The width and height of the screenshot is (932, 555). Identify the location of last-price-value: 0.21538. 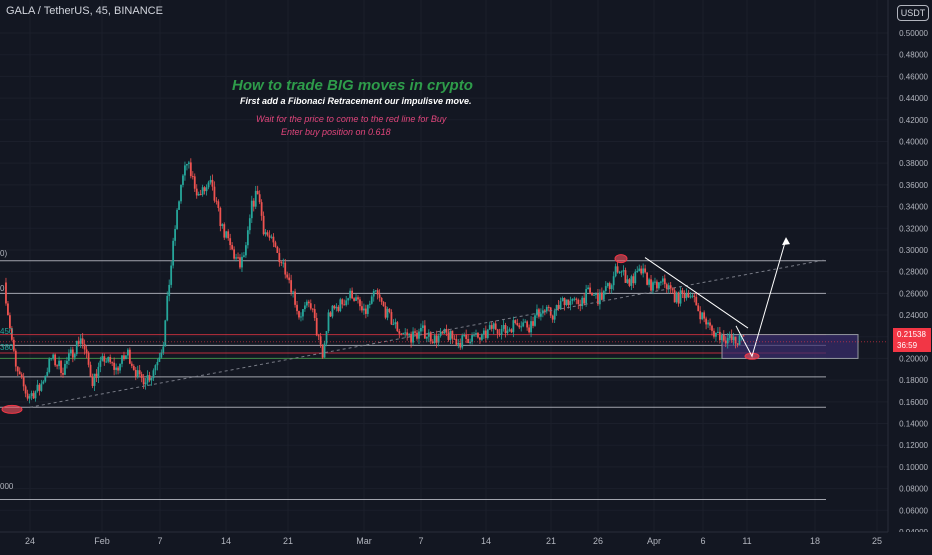
(911, 334).